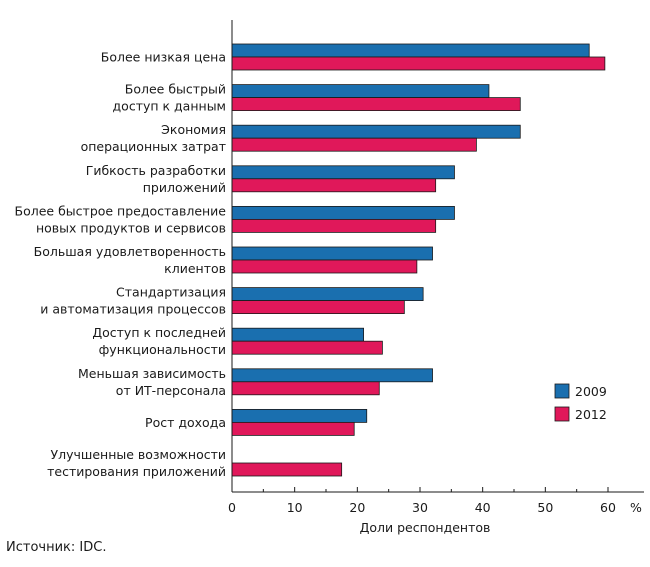 The height and width of the screenshot is (567, 650). What do you see at coordinates (171, 390) in the screenshot?
I see `category-label-9-line-2: от ИТ-персонала` at bounding box center [171, 390].